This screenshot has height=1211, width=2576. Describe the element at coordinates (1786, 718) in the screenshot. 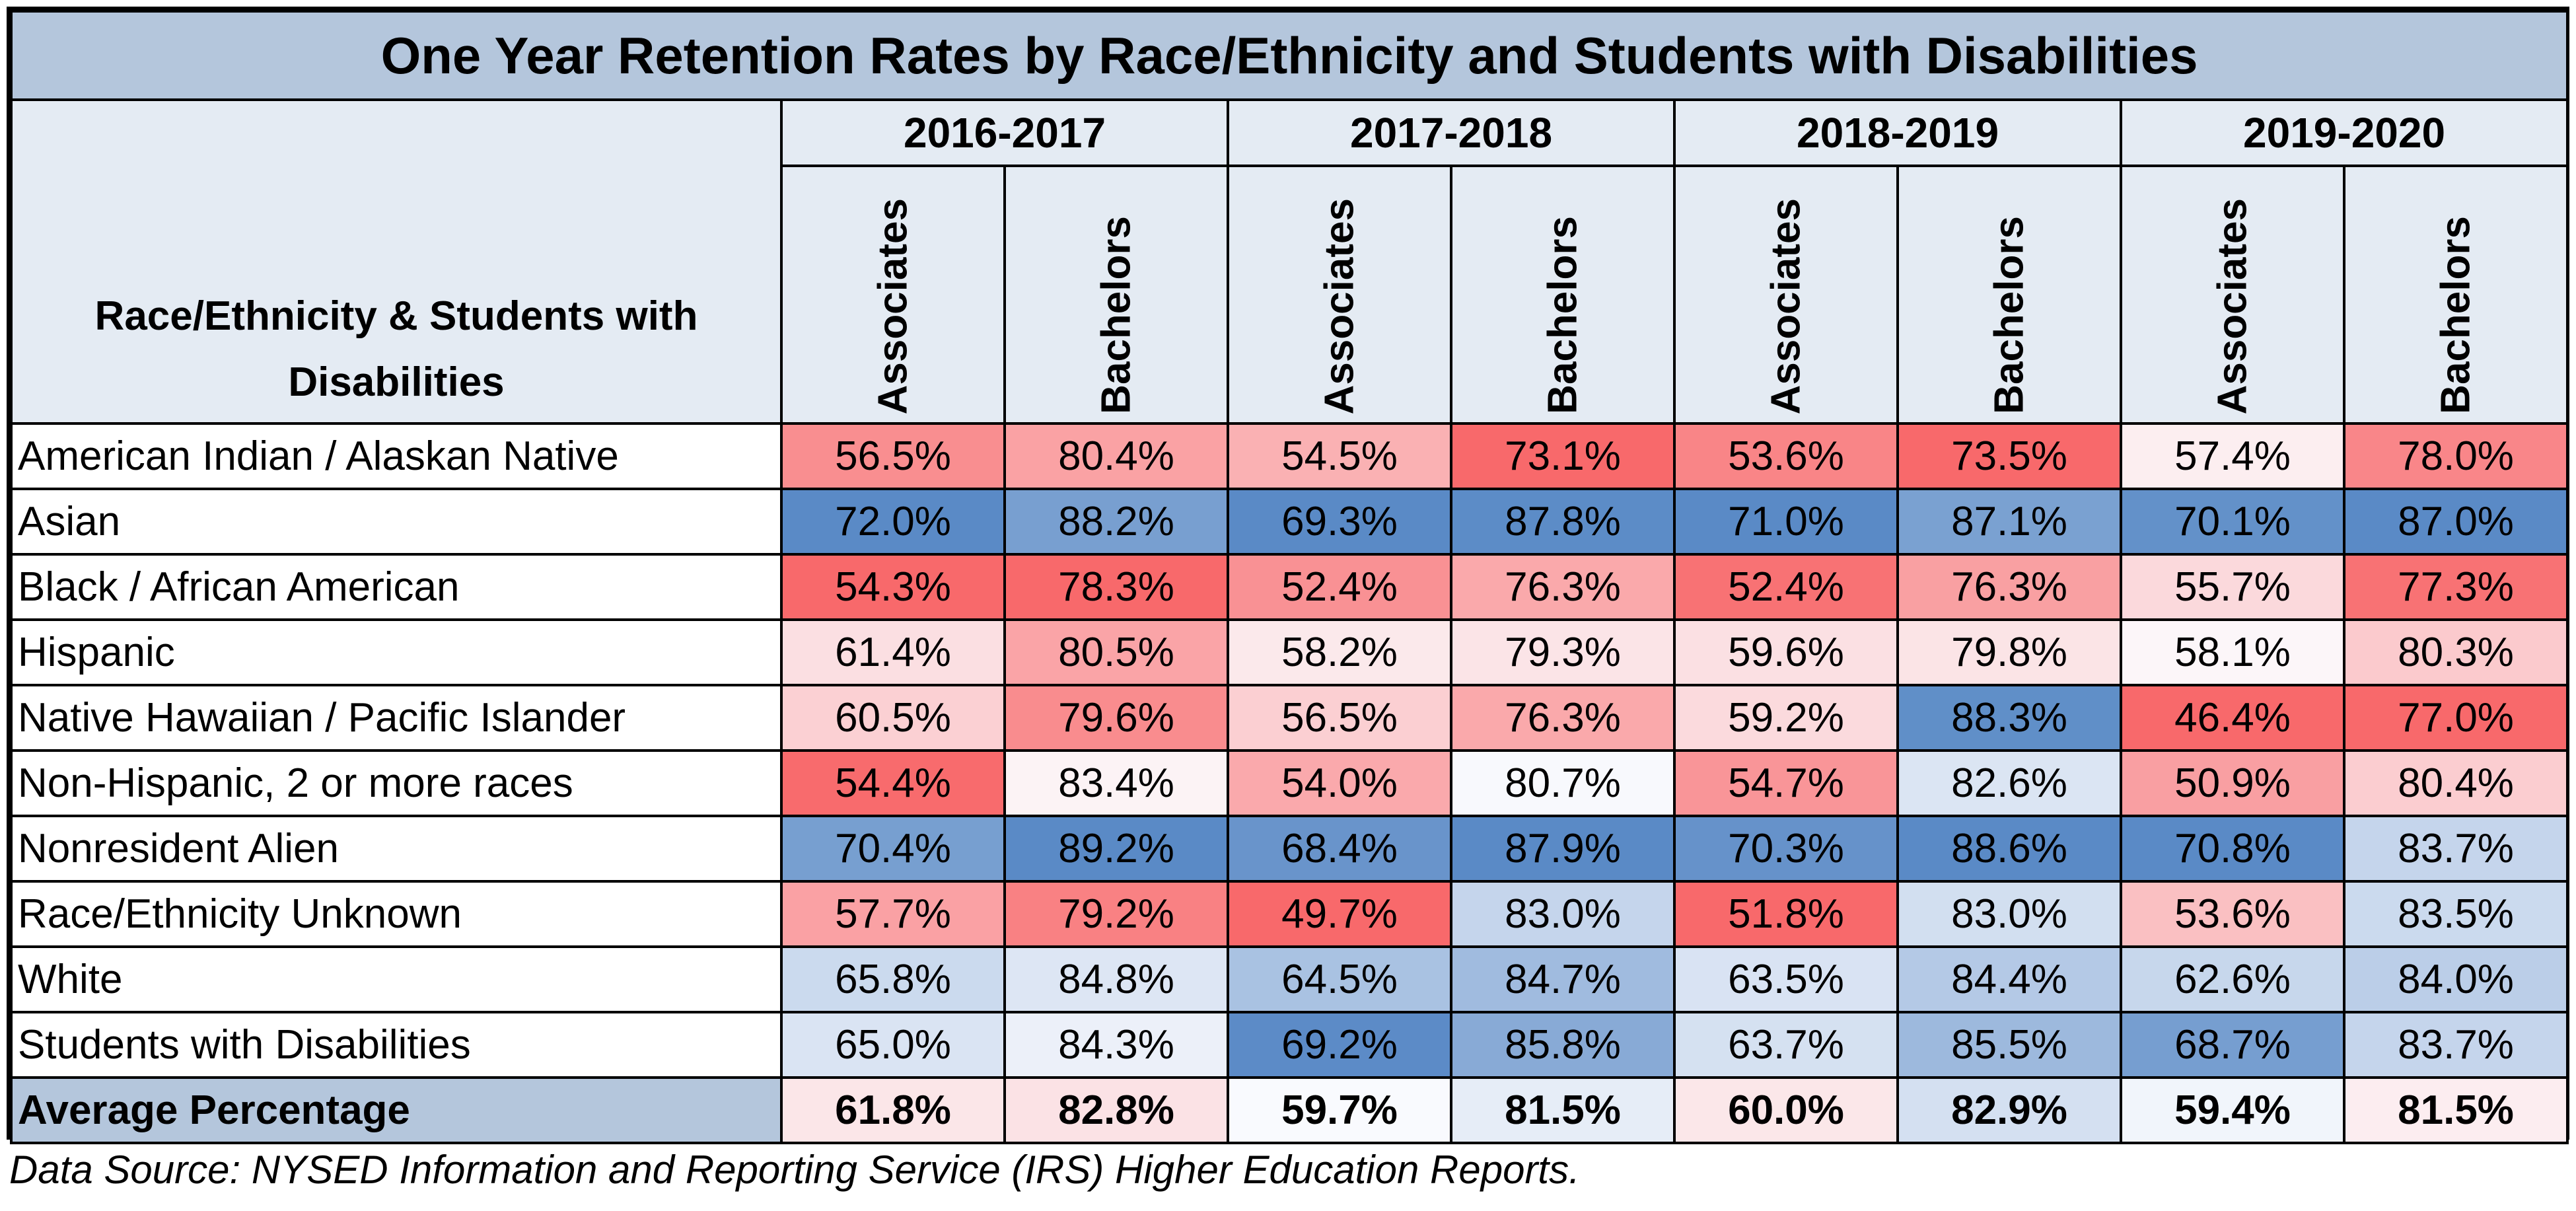

I see `value-cell: 59.2%` at that location.